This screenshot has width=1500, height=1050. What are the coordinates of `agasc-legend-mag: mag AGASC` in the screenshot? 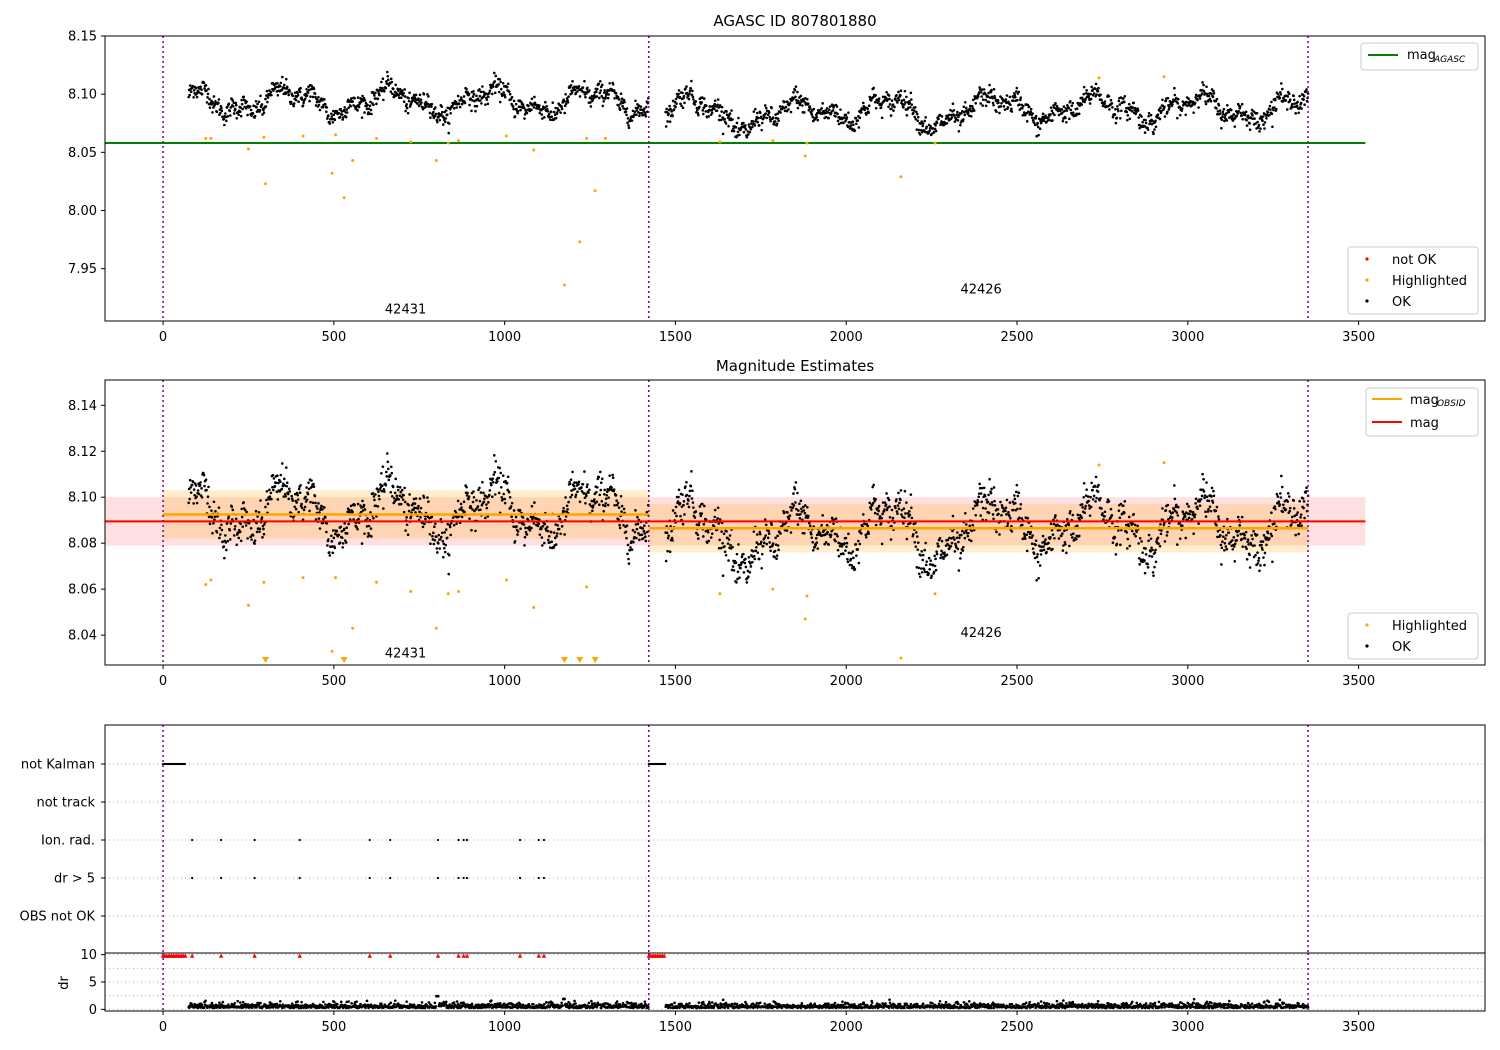 It's located at (1419, 56).